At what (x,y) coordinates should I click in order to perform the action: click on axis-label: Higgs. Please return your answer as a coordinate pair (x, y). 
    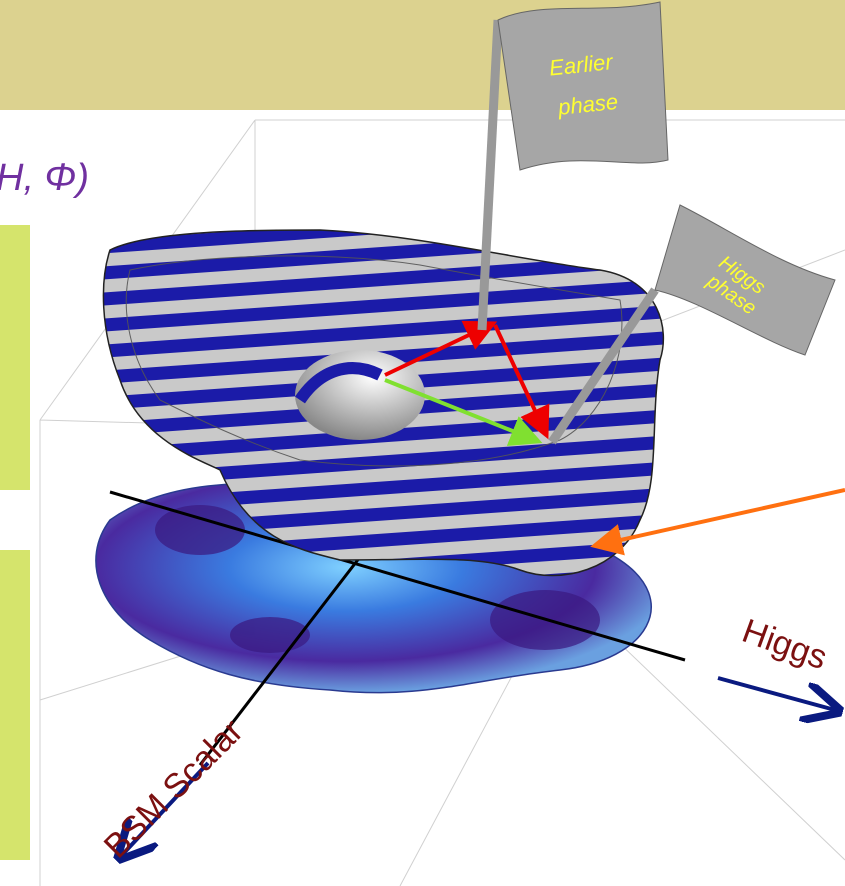
    Looking at the image, I should click on (784, 644).